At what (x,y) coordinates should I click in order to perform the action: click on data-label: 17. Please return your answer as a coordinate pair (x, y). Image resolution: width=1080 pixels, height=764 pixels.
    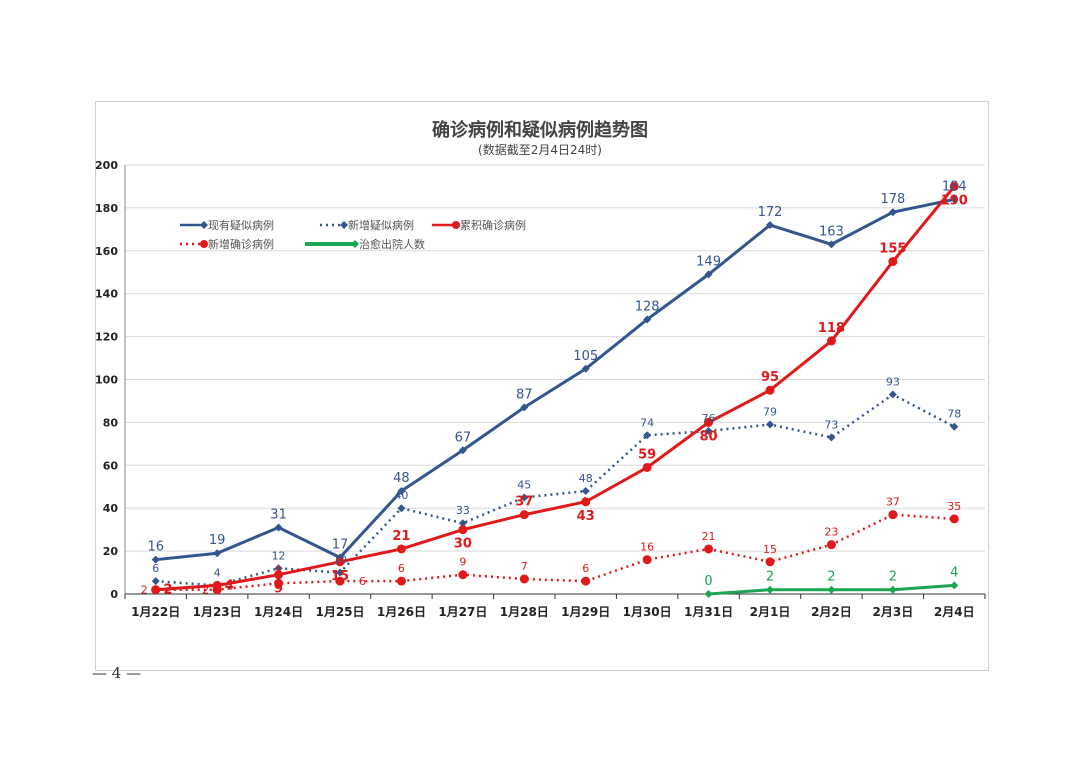
    Looking at the image, I should click on (340, 545).